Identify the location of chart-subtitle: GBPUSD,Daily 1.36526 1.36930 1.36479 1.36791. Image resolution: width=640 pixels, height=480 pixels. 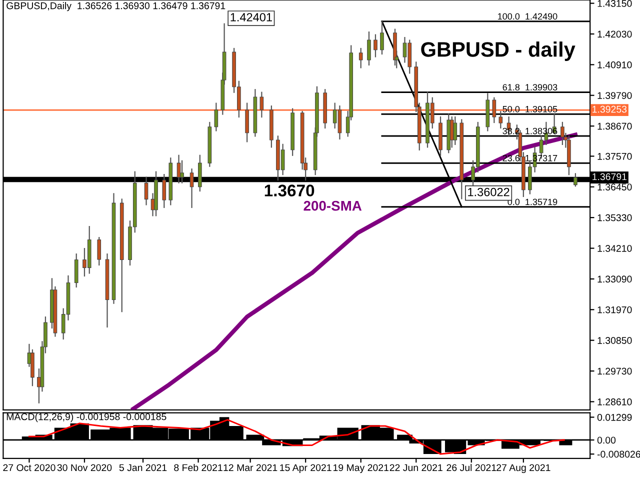
(116, 7).